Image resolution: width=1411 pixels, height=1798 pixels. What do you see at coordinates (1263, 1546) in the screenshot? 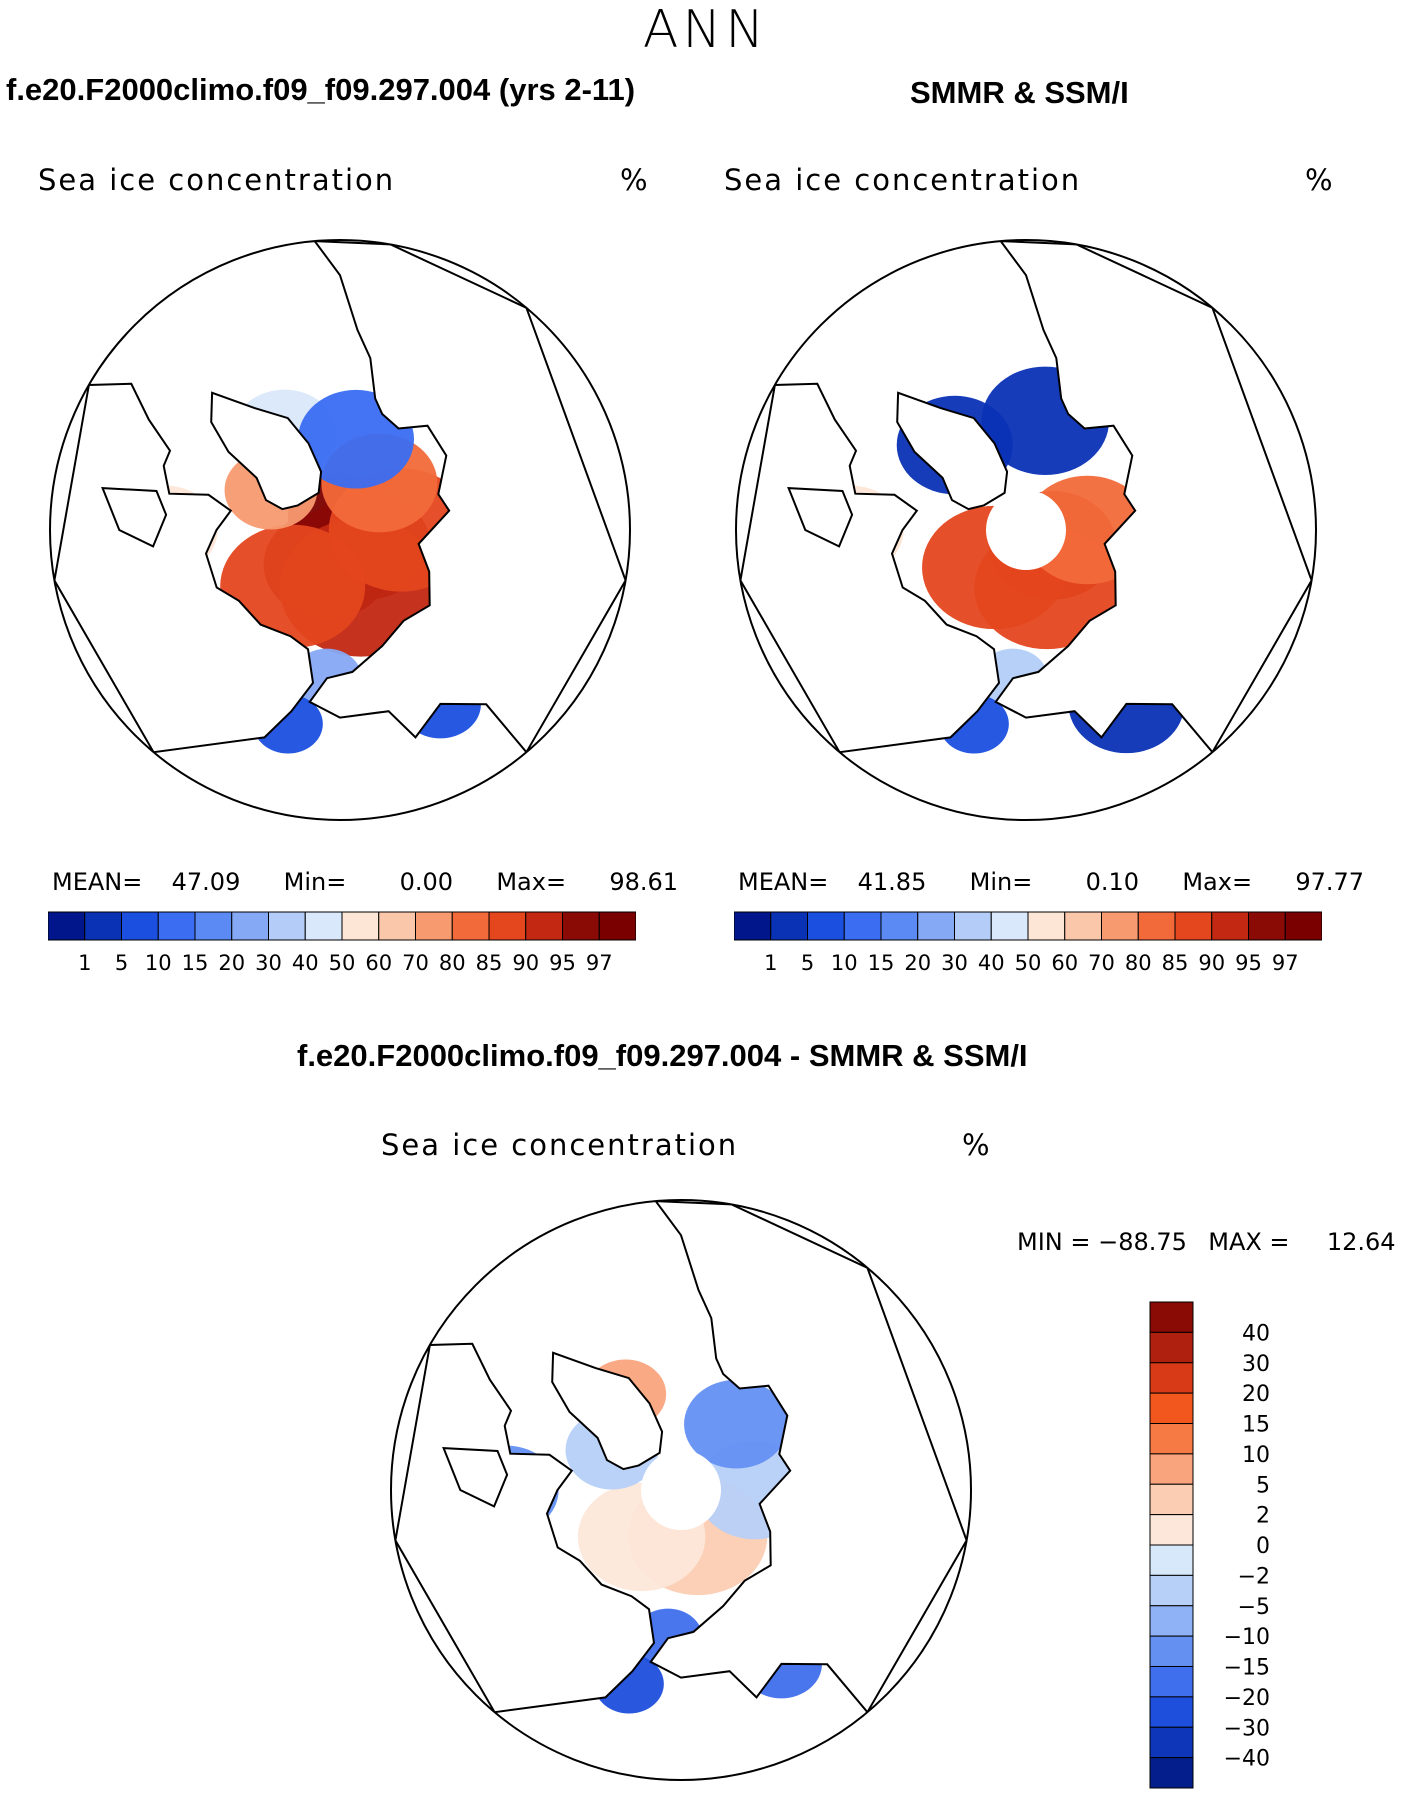
I see `colorbar-tick-label: 0` at bounding box center [1263, 1546].